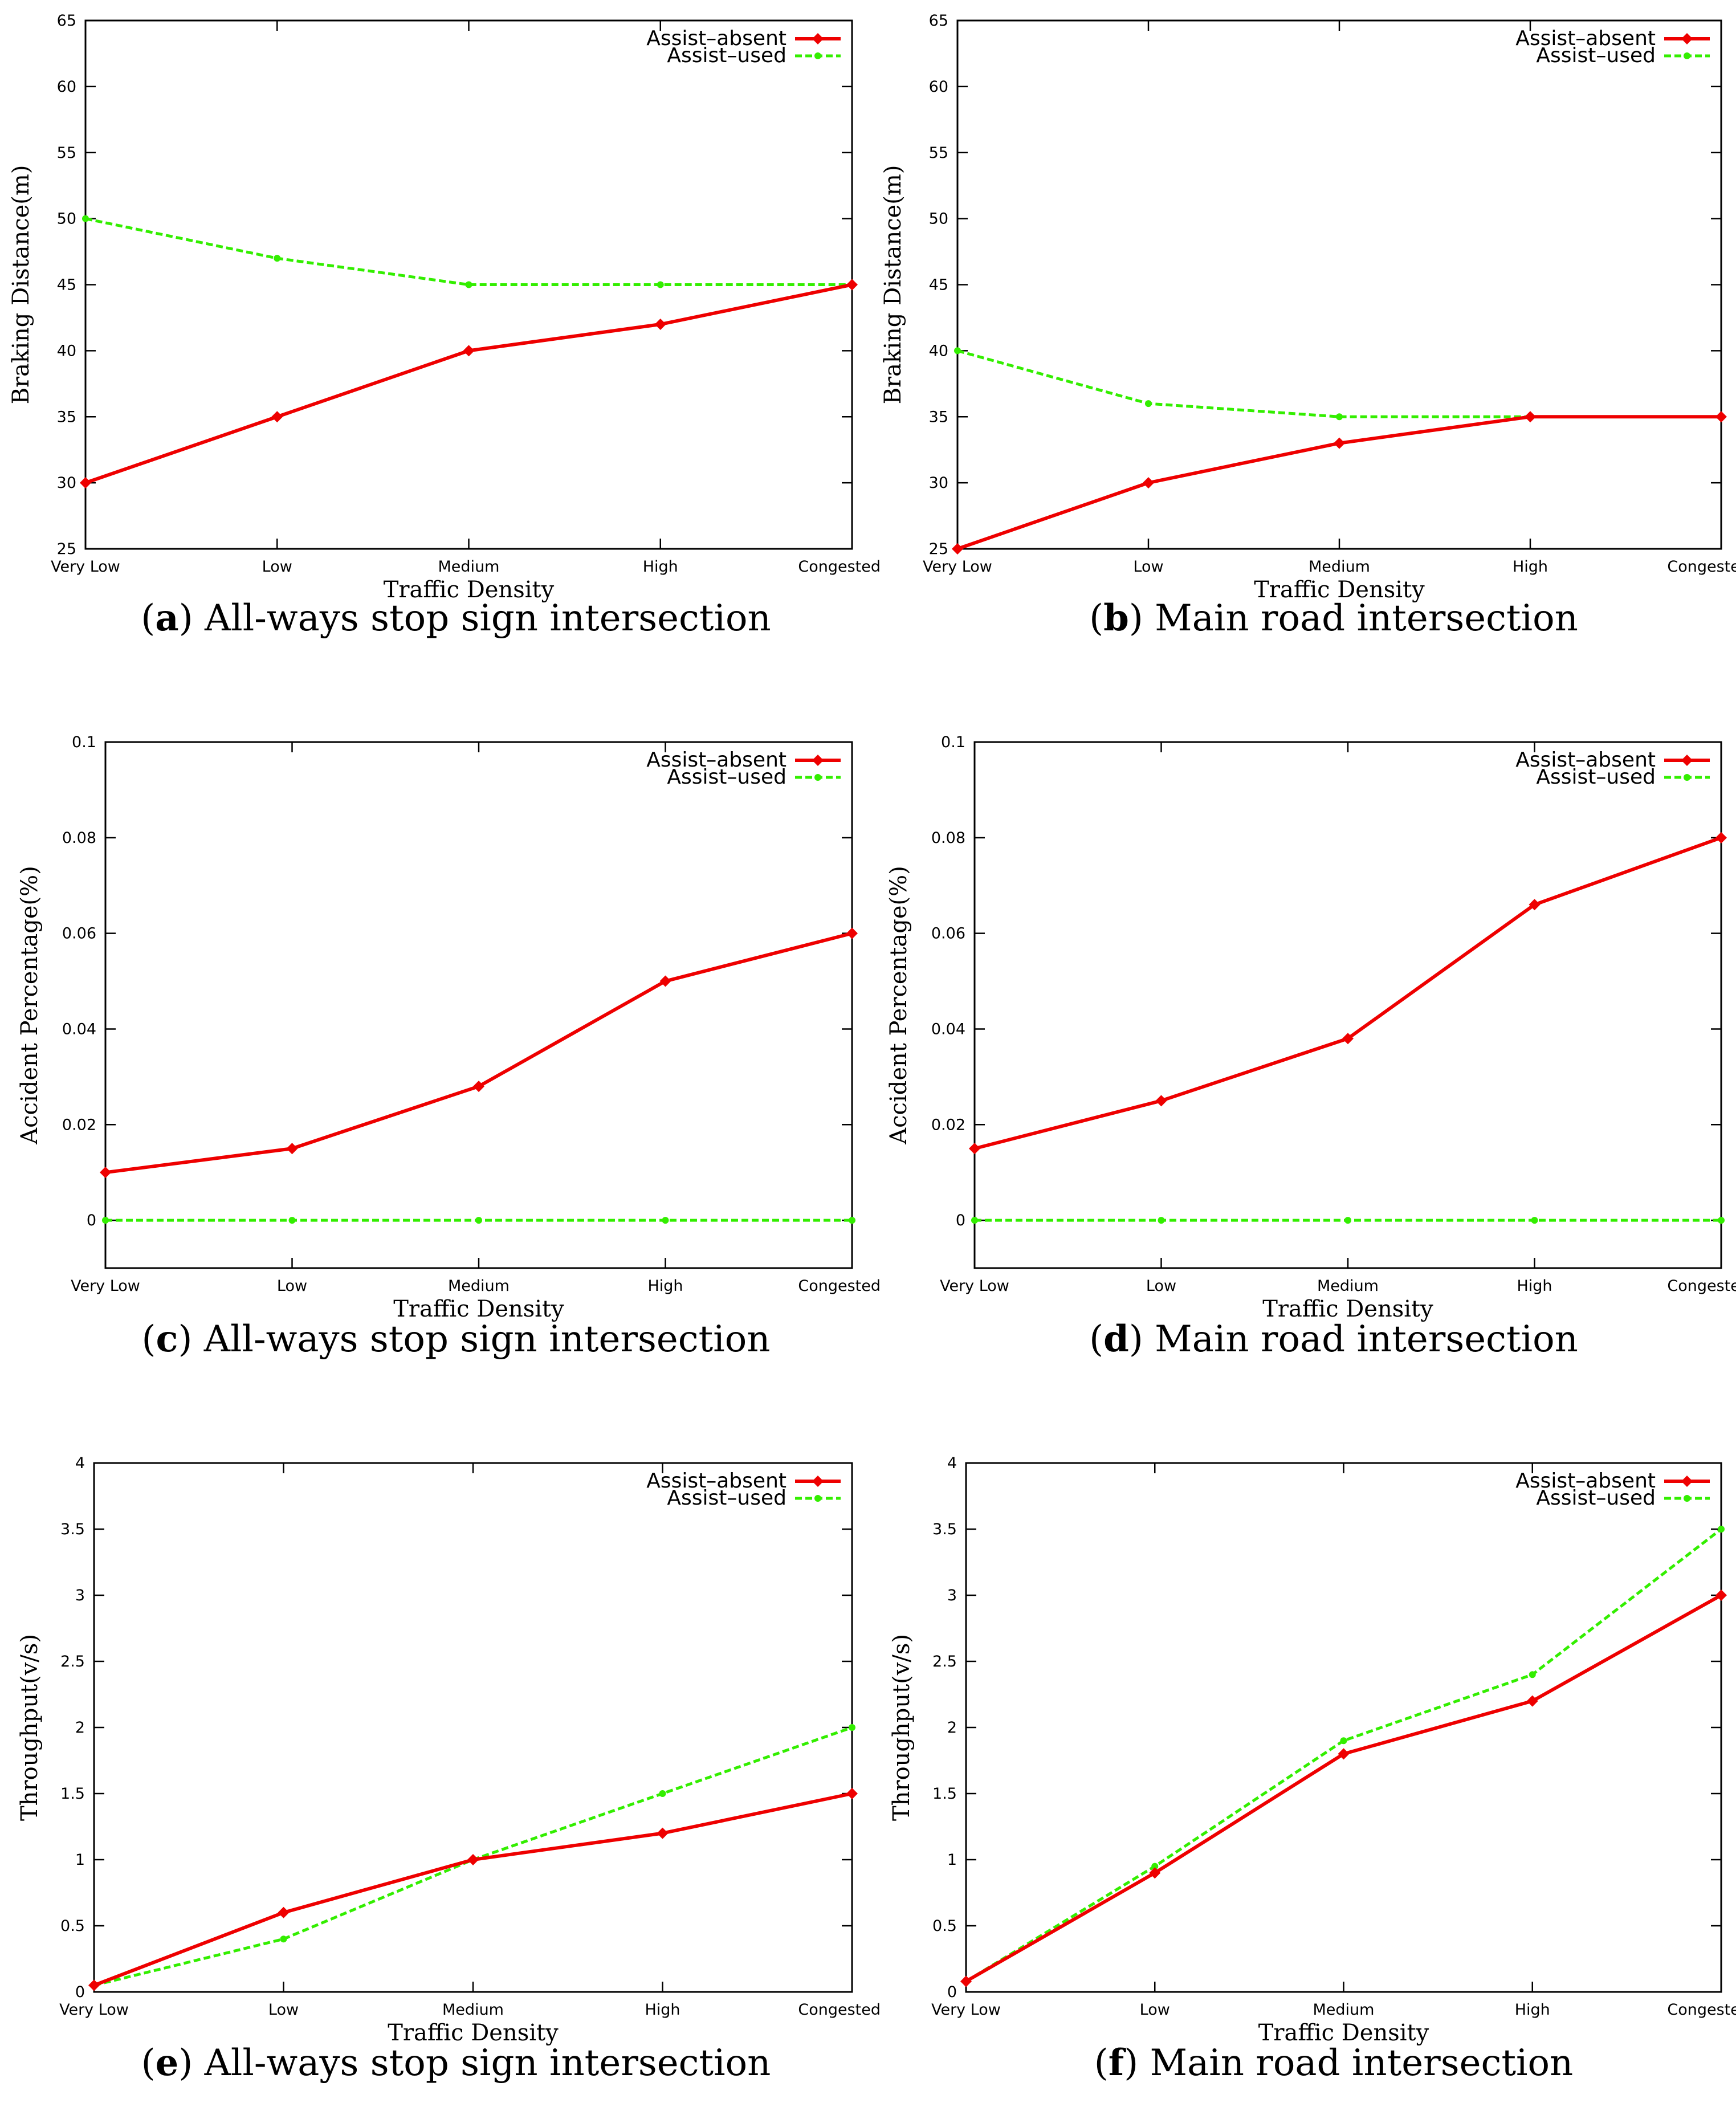 The image size is (1736, 2119). I want to click on y-tick-label: 35, so click(67, 417).